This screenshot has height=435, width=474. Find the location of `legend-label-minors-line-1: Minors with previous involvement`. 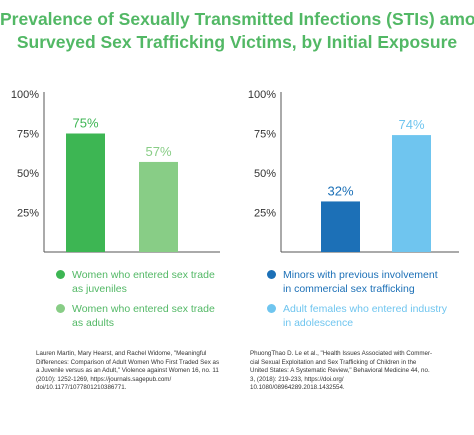

legend-label-minors-line-1: Minors with previous involvement is located at coordinates (360, 275).